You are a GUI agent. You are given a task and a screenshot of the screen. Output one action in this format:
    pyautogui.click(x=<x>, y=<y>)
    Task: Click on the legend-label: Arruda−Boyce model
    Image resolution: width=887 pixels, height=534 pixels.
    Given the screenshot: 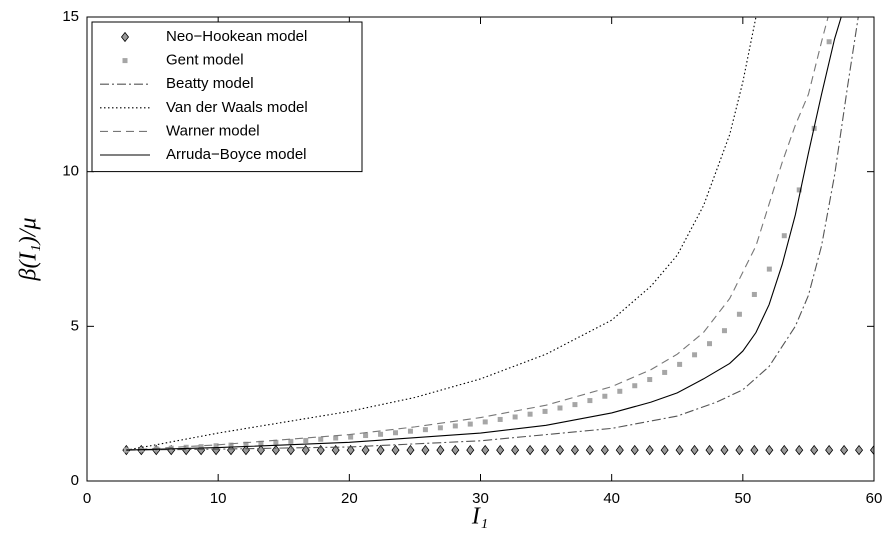 What is the action you would take?
    pyautogui.click(x=236, y=154)
    